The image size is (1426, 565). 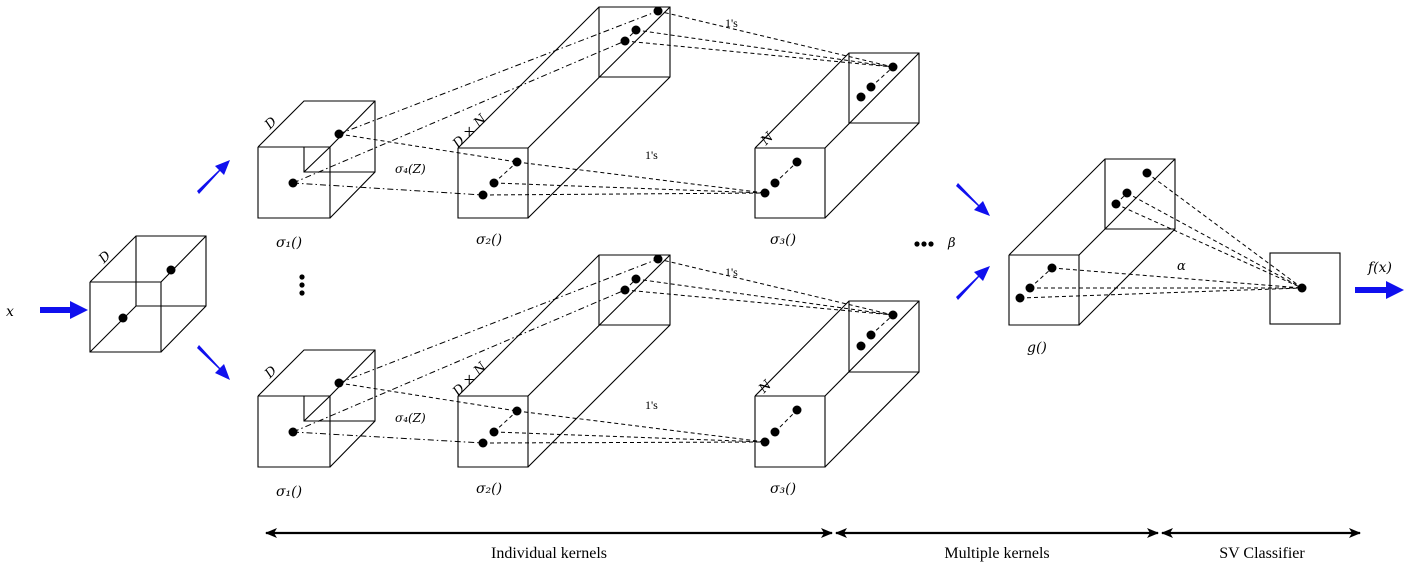 I want to click on input-arrow-icon, so click(x=64, y=310).